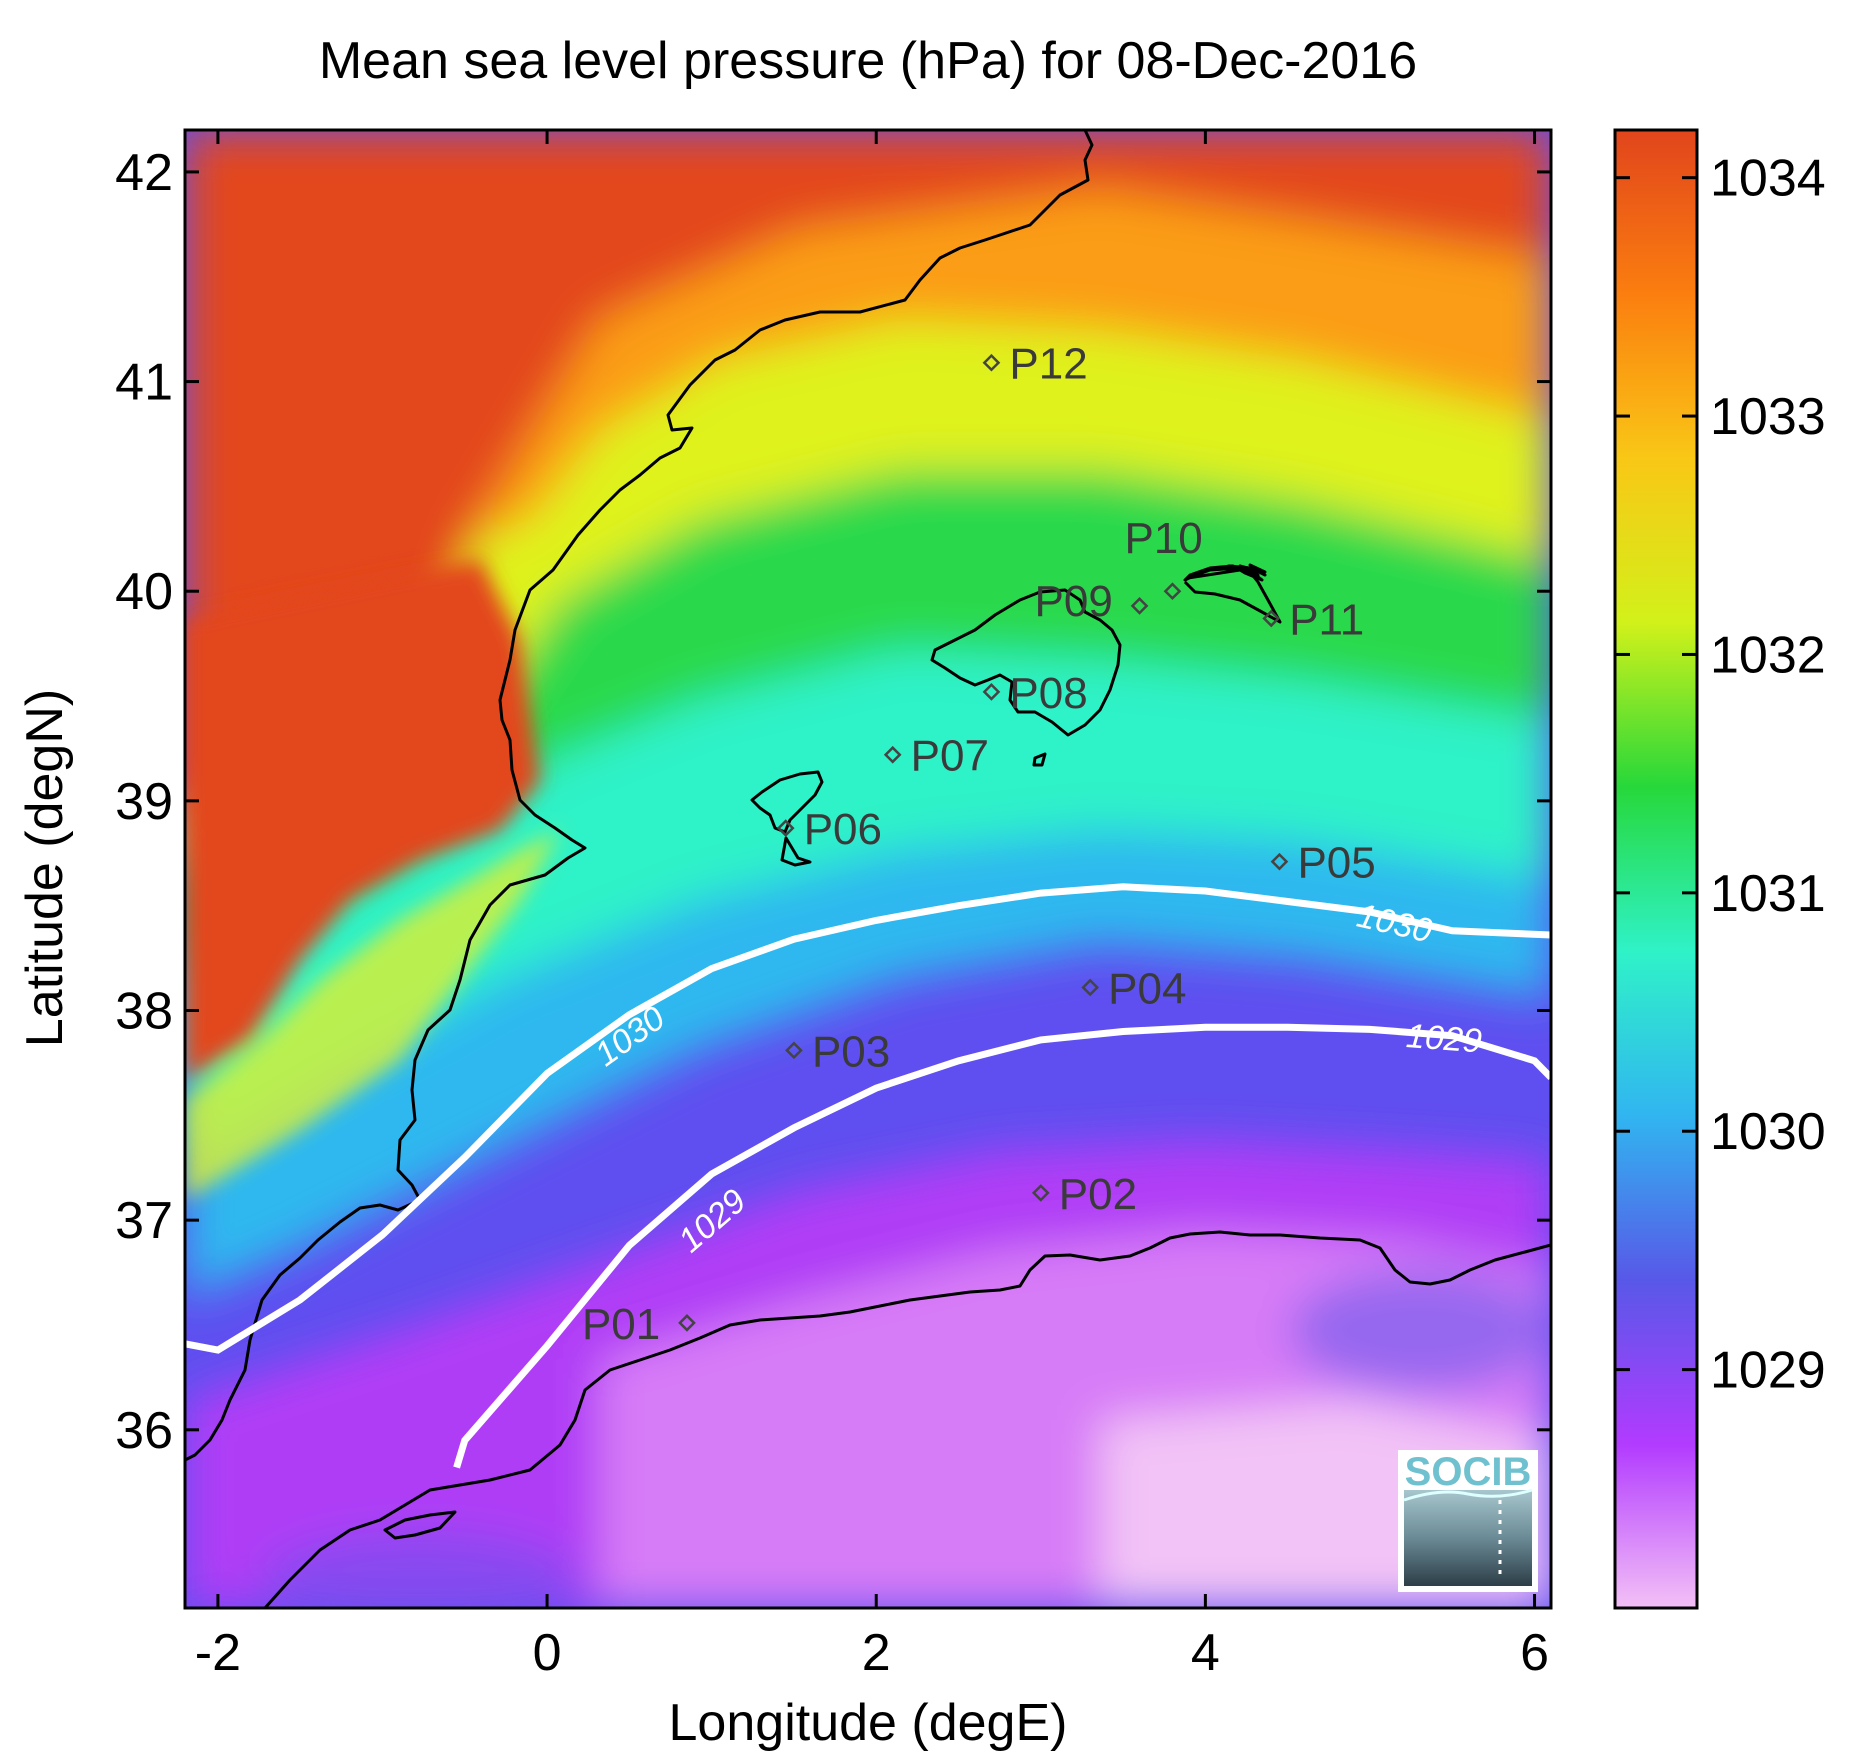  What do you see at coordinates (144, 802) in the screenshot?
I see `y-tick-label: 39` at bounding box center [144, 802].